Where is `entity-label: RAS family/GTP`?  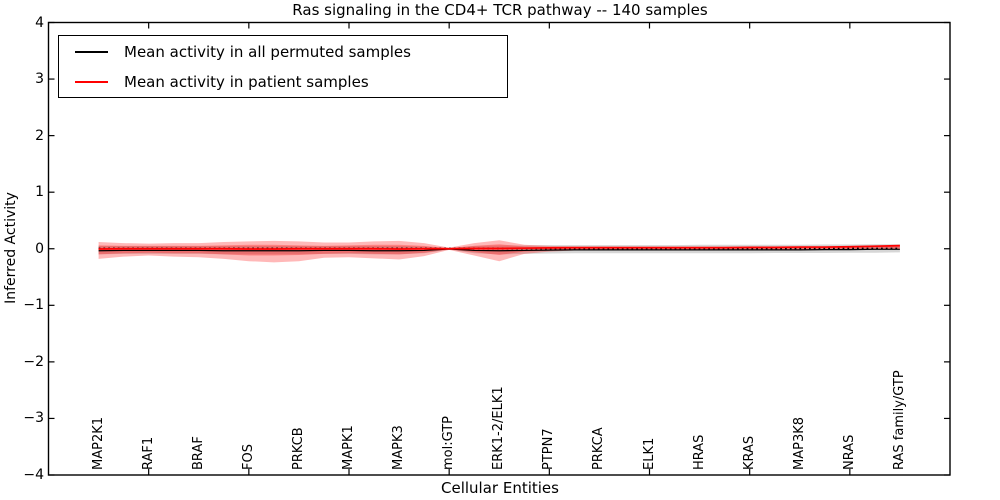 entity-label: RAS family/GTP is located at coordinates (899, 420).